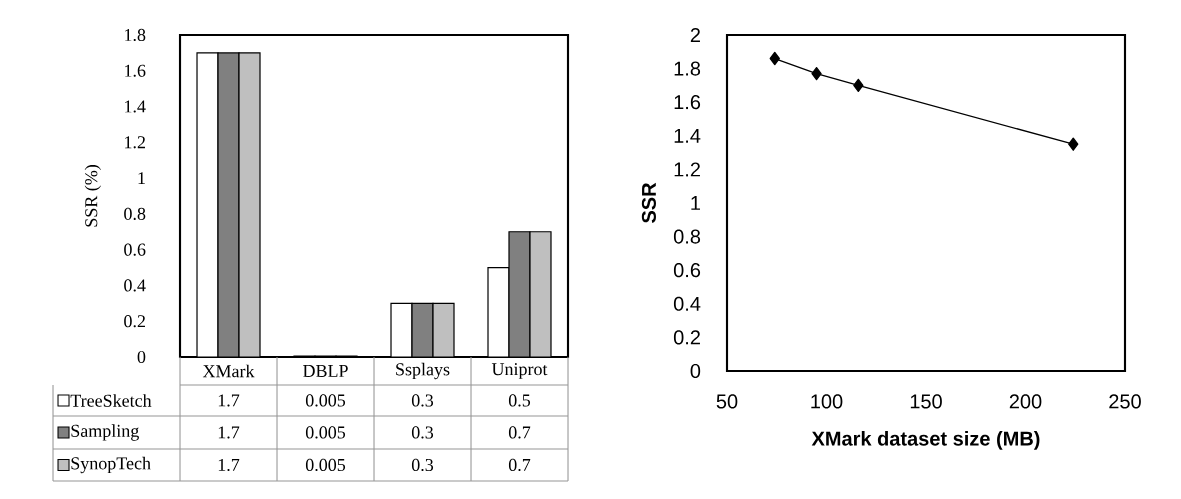 This screenshot has height=499, width=1181. Describe the element at coordinates (648, 202) in the screenshot. I see `y-axis-title: SSR` at that location.